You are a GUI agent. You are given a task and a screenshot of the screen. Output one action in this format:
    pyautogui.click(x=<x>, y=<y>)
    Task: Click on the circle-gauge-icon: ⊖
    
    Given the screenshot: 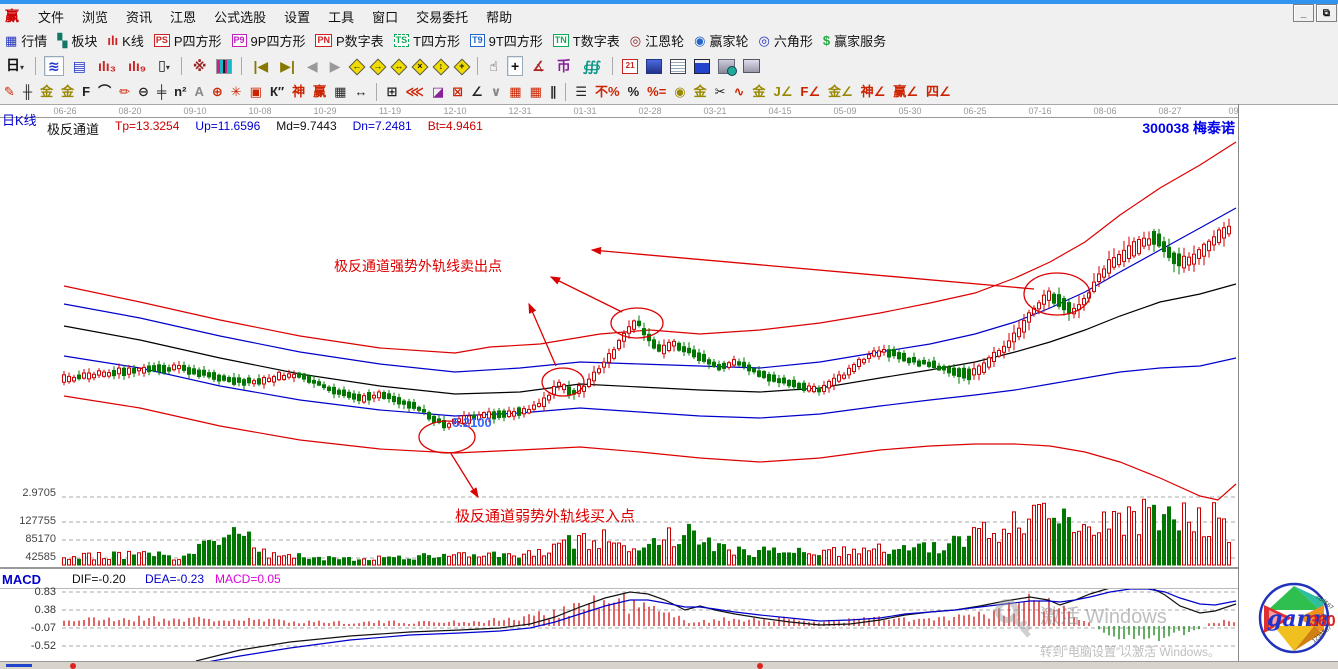 What is the action you would take?
    pyautogui.click(x=143, y=91)
    